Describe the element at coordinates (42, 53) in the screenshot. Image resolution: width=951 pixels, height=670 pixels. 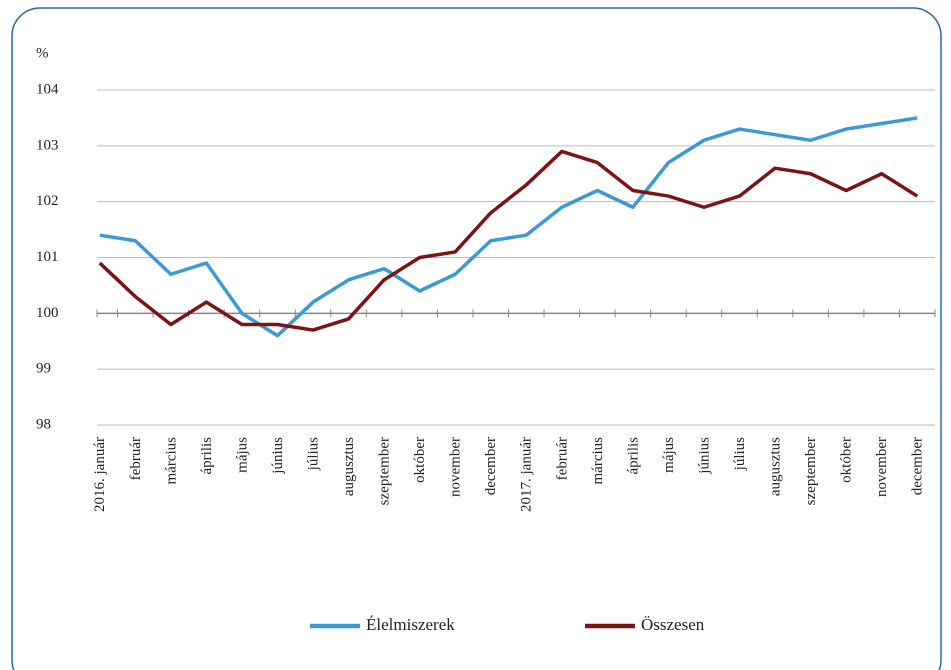
I see `y-axis-label: %` at that location.